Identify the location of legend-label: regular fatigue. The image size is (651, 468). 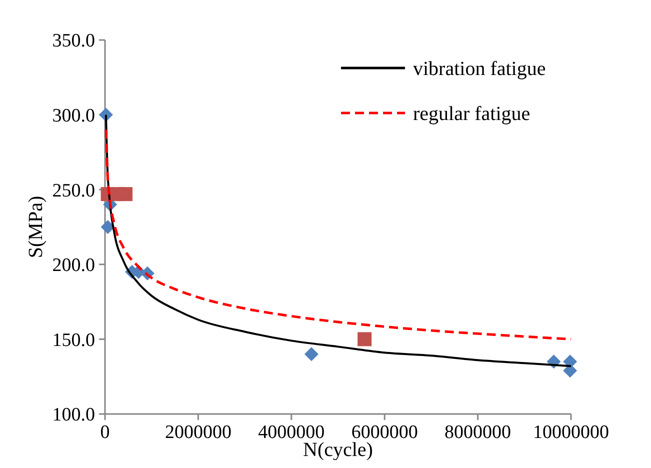
(471, 114).